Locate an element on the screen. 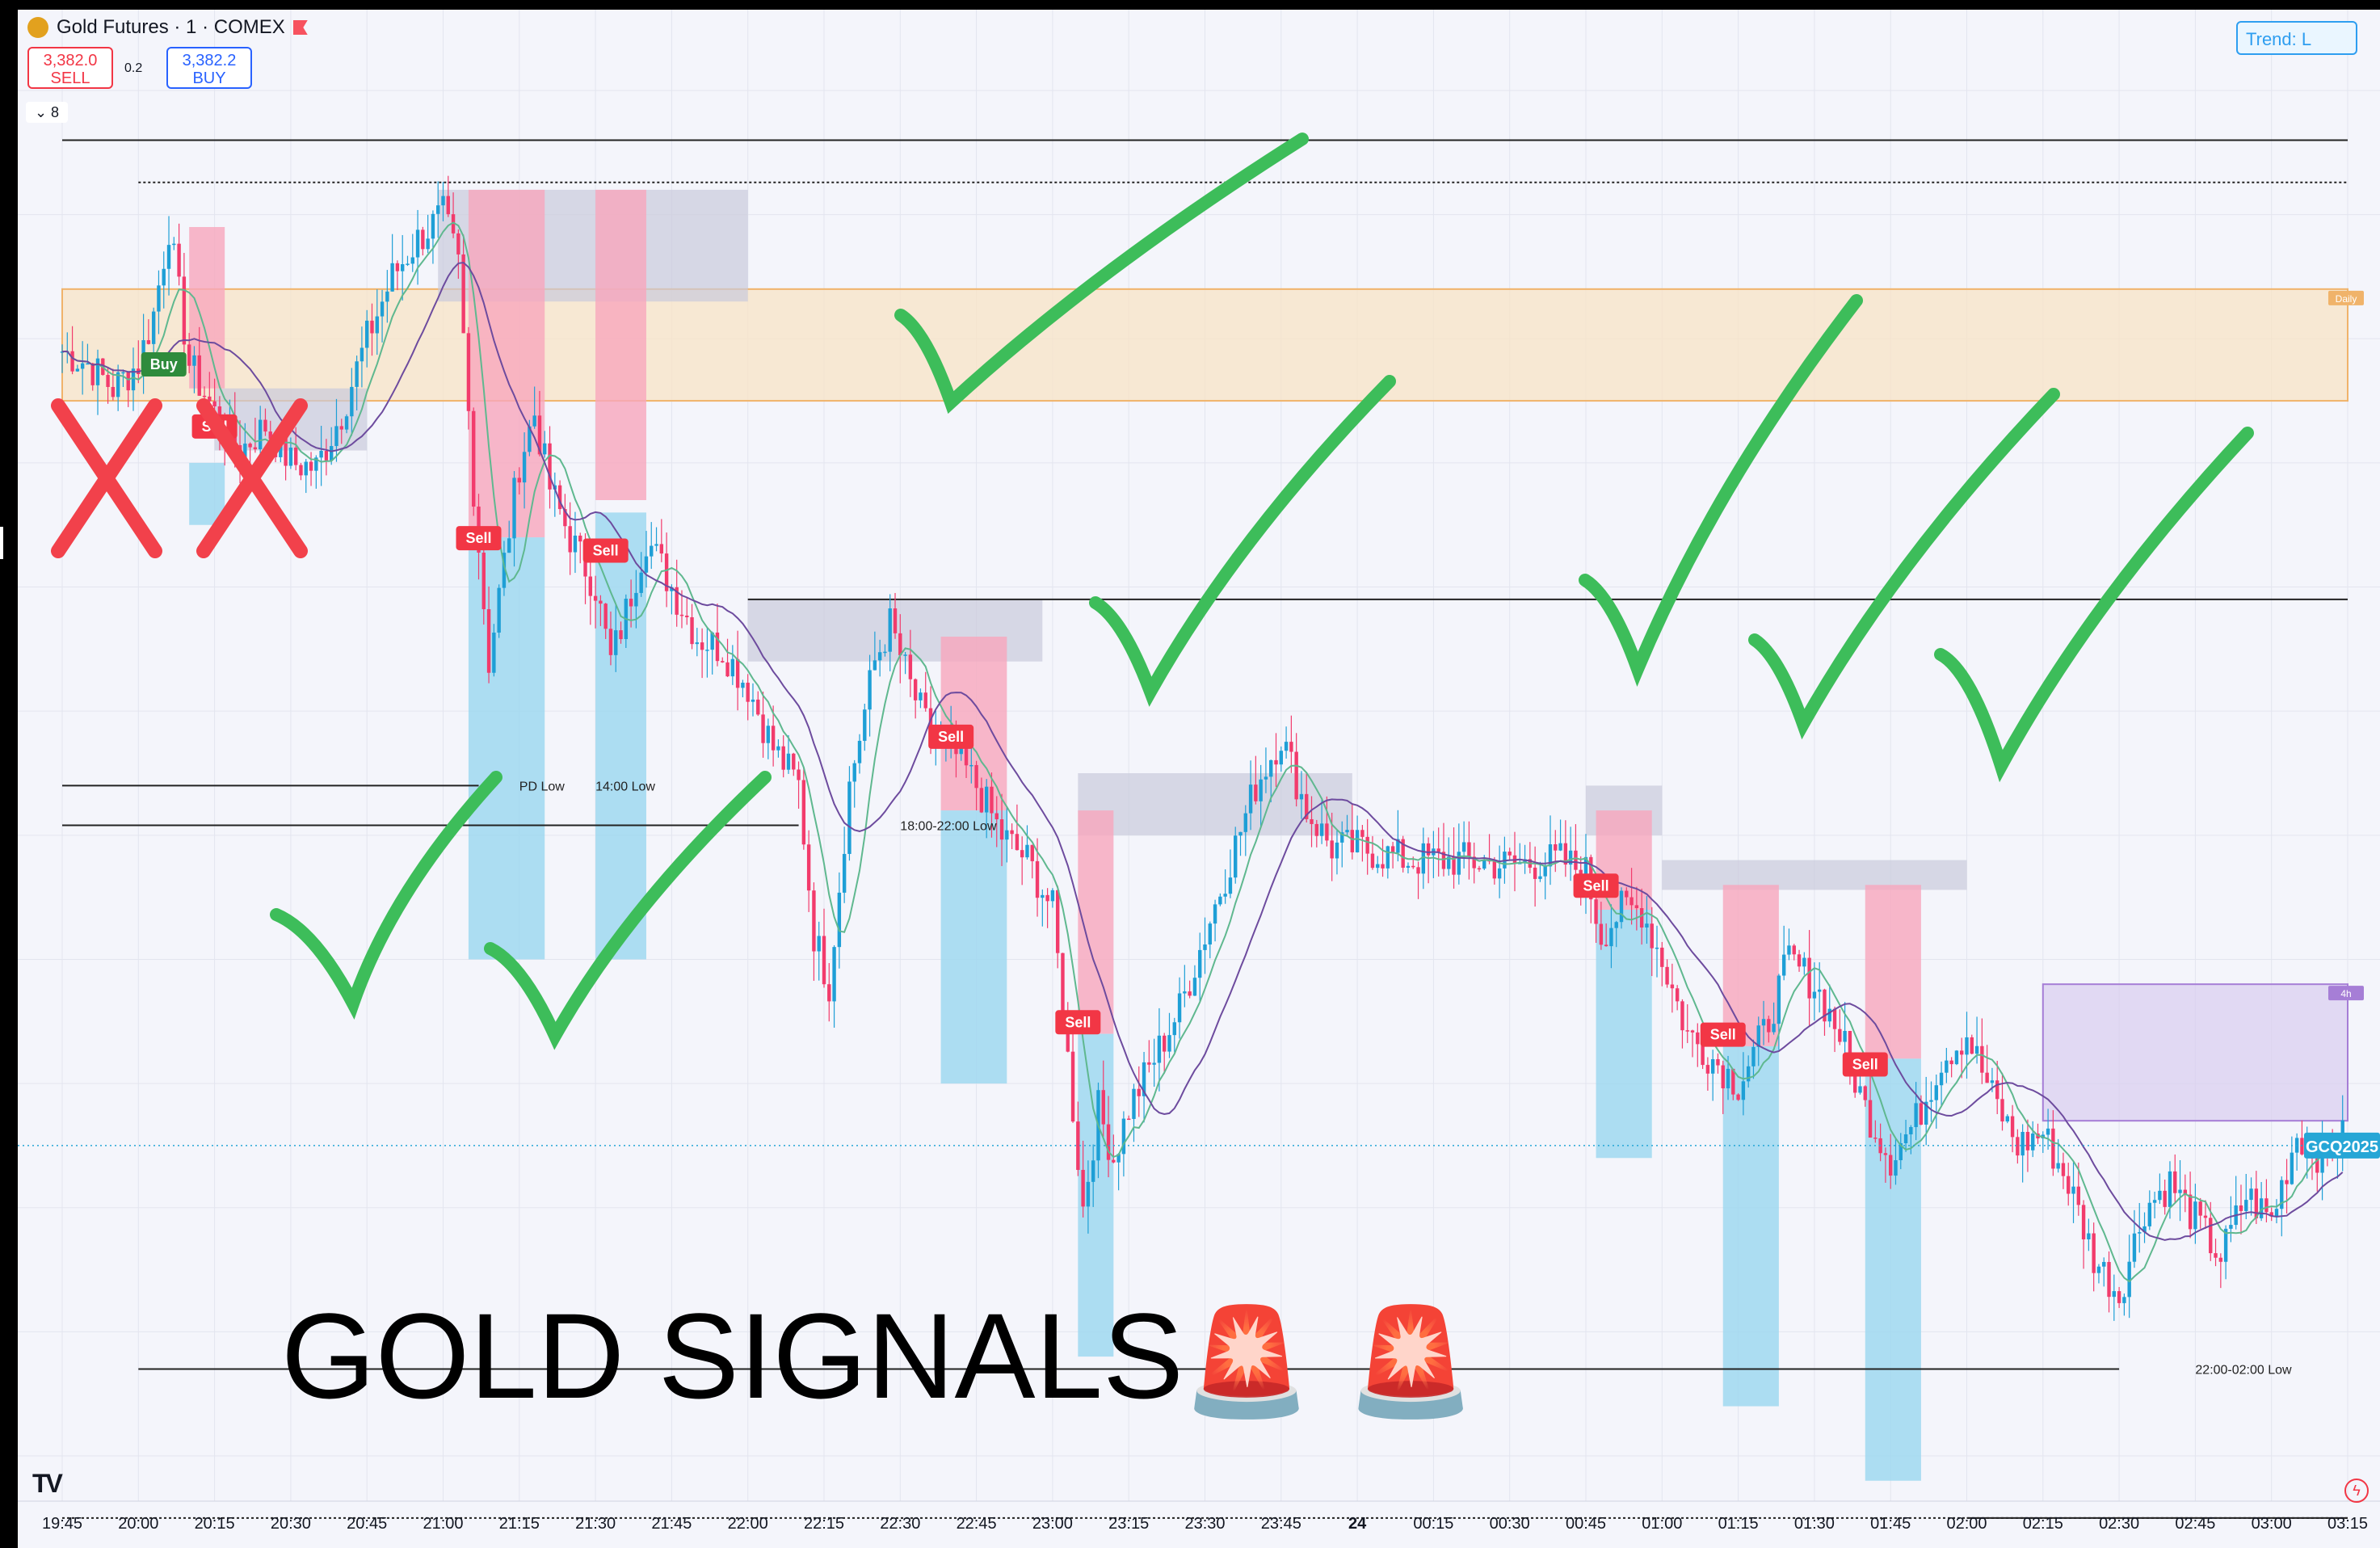  sell-entry-zone is located at coordinates (506, 363).